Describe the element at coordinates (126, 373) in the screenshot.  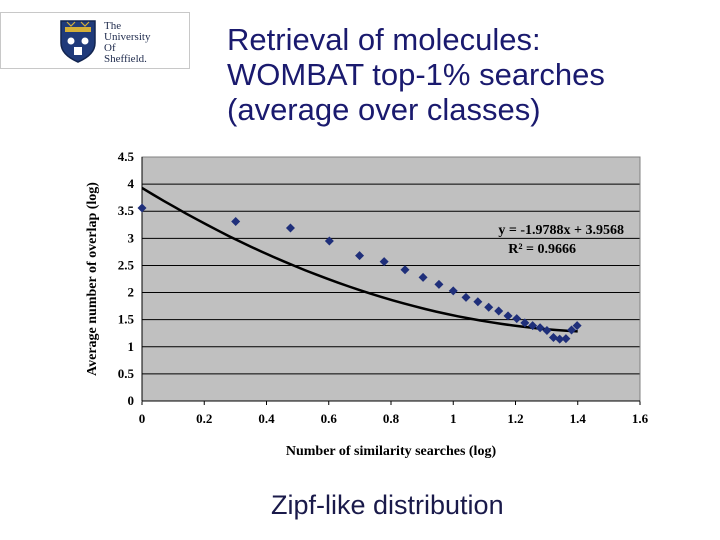
I see `y-tick-label: 0.5` at that location.